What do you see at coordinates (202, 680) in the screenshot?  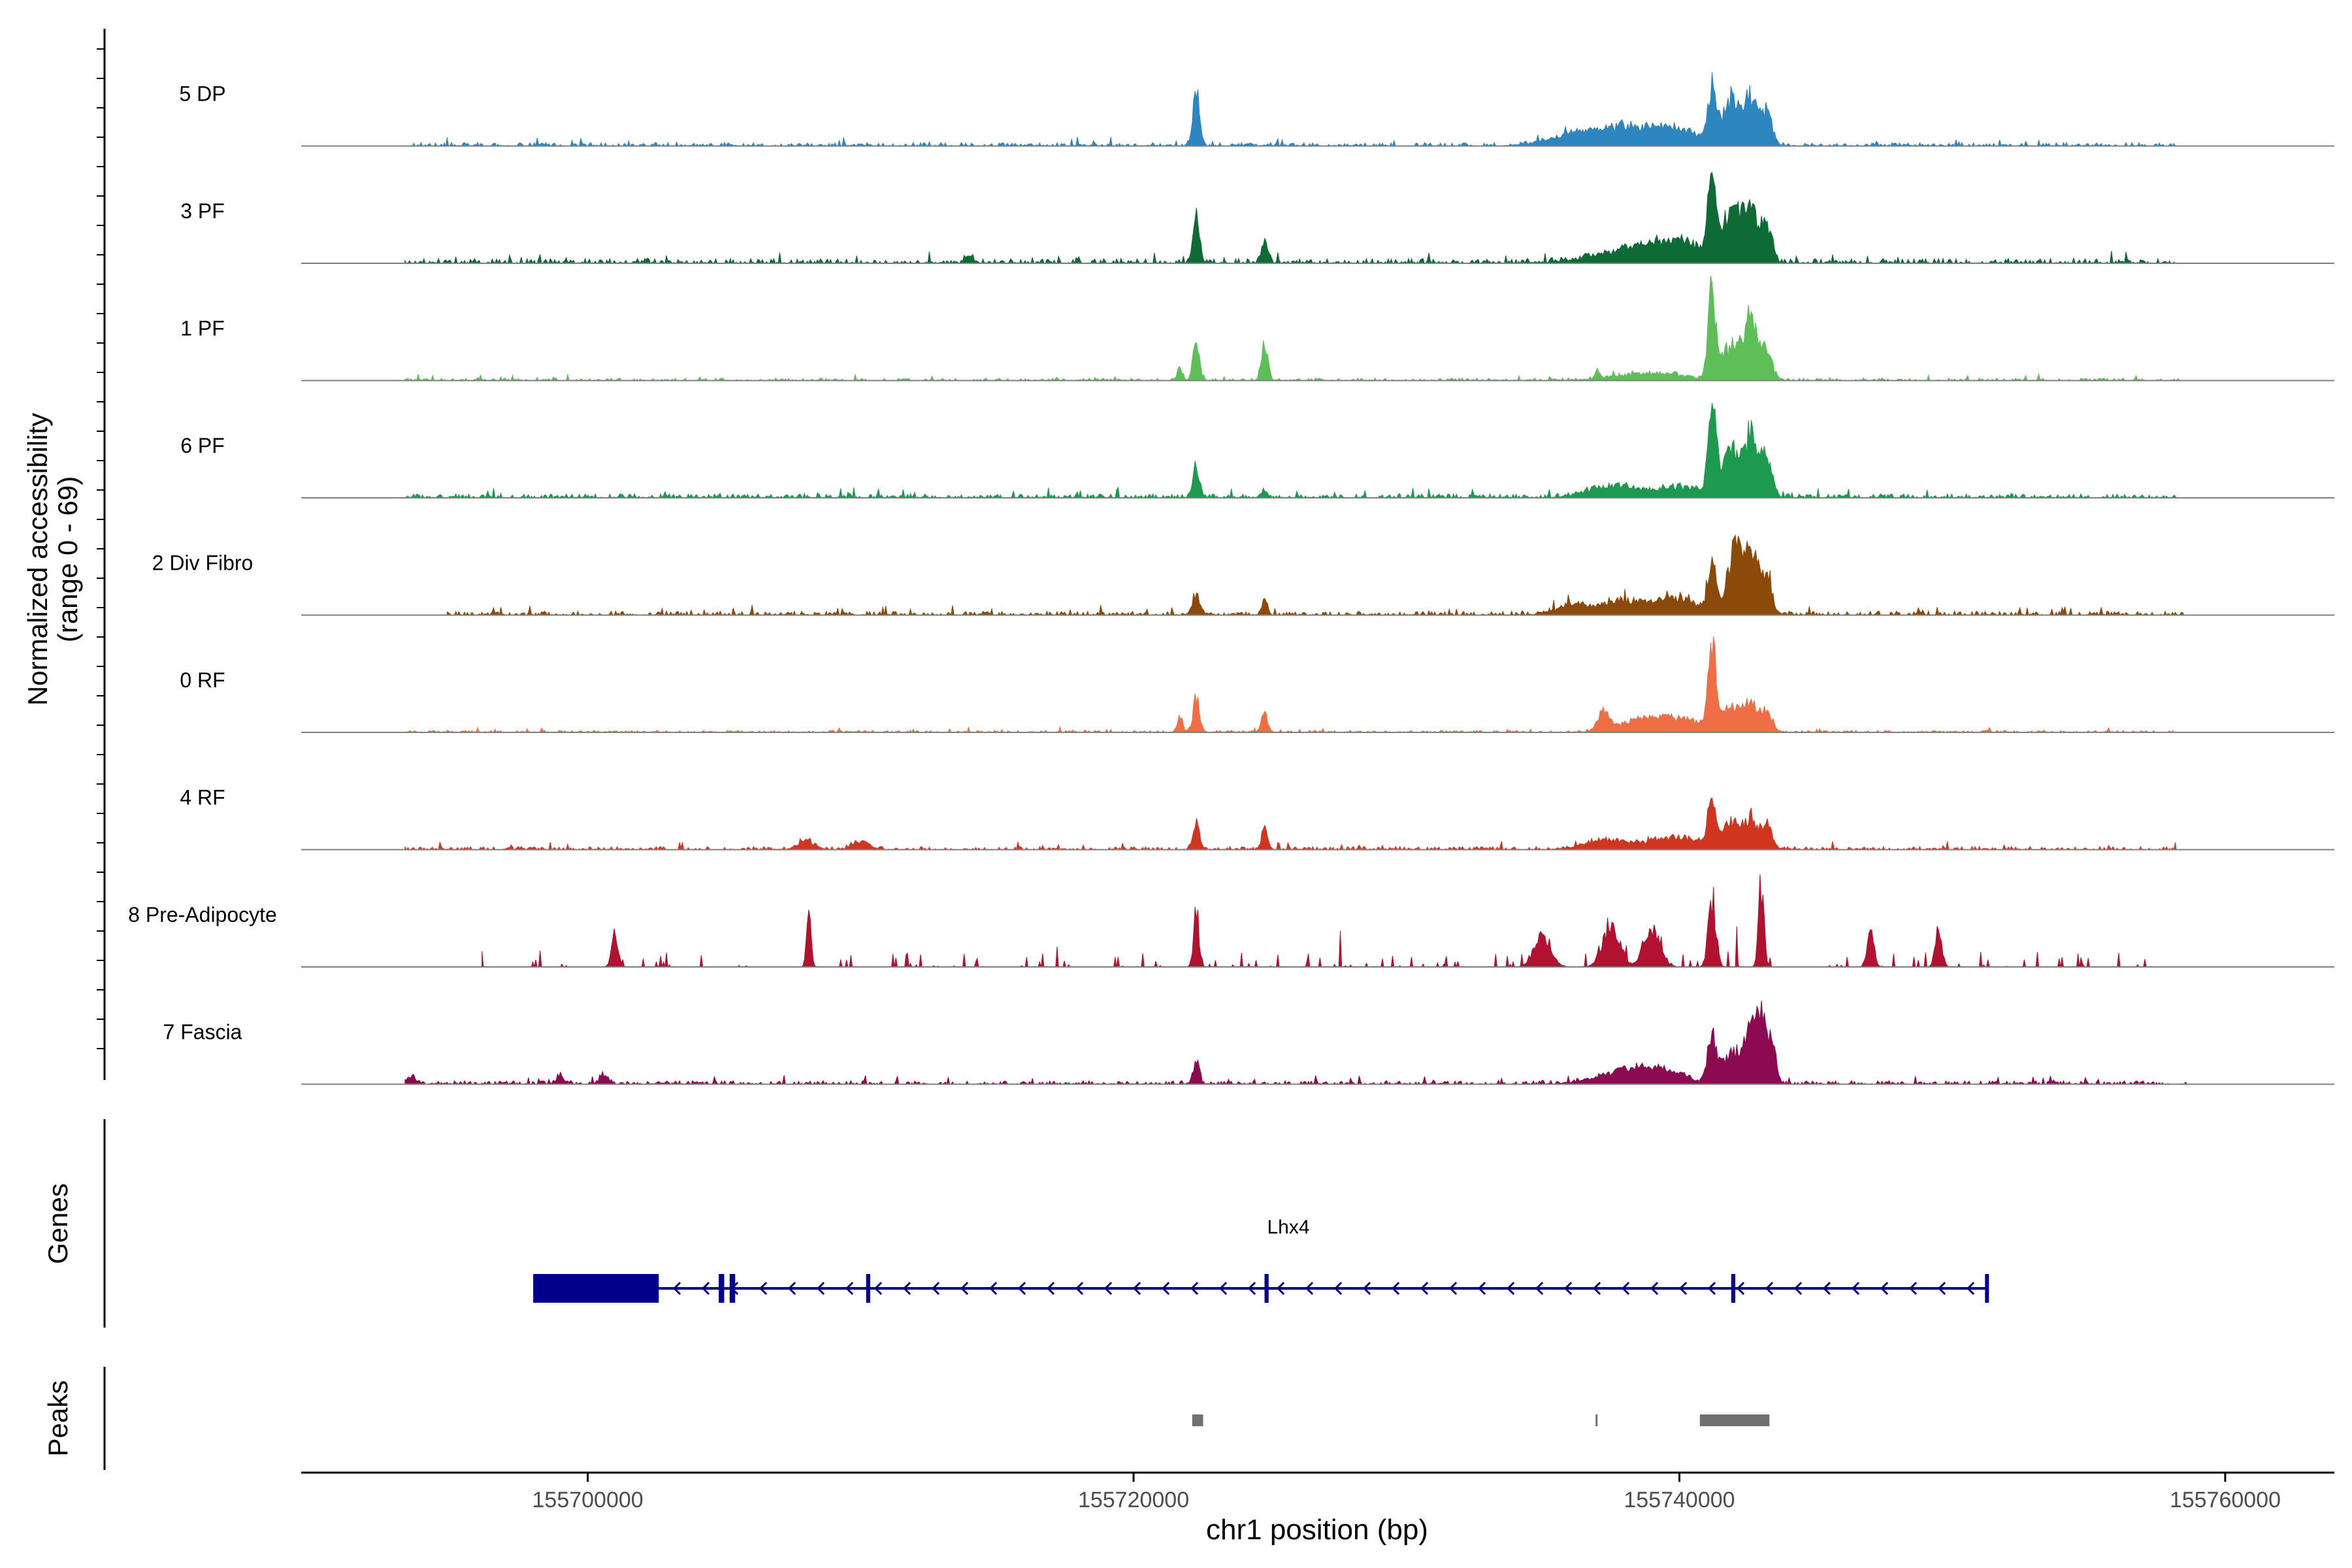 I see `track-label: 0 RF` at bounding box center [202, 680].